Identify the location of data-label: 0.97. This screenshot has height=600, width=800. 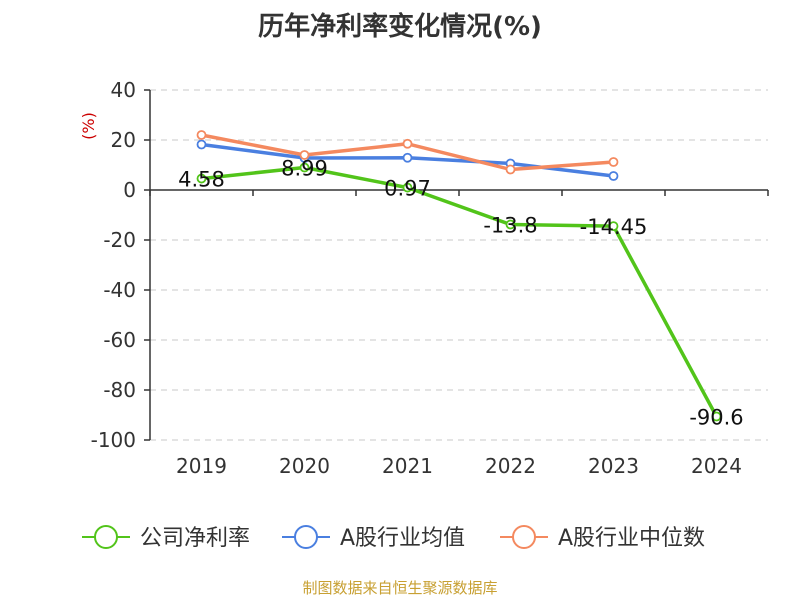
(407, 189).